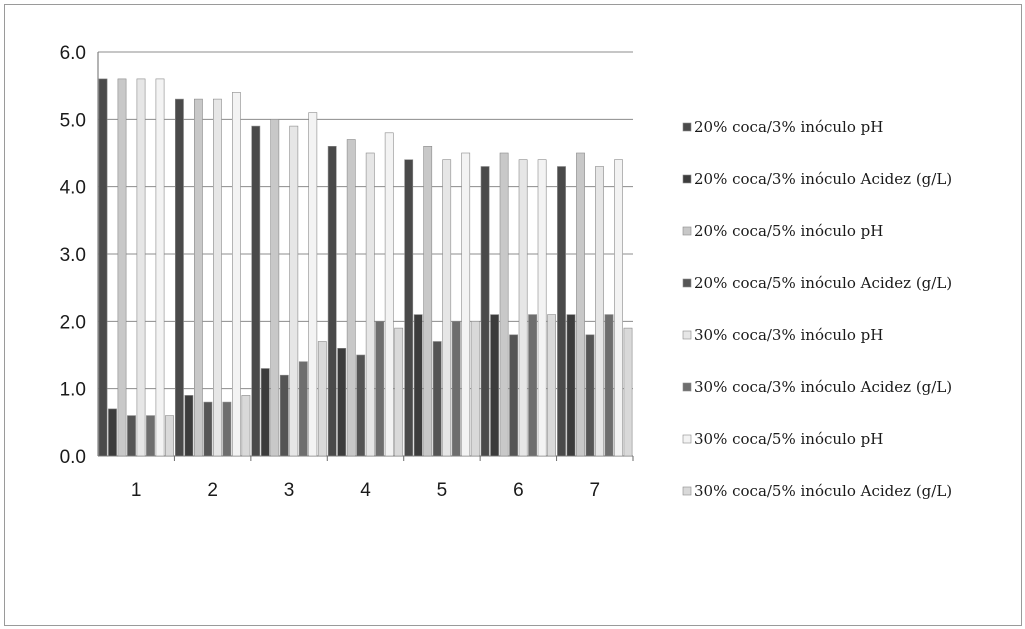 The width and height of the screenshot is (1025, 629). Describe the element at coordinates (442, 490) in the screenshot. I see `x-tick-label: 5` at that location.